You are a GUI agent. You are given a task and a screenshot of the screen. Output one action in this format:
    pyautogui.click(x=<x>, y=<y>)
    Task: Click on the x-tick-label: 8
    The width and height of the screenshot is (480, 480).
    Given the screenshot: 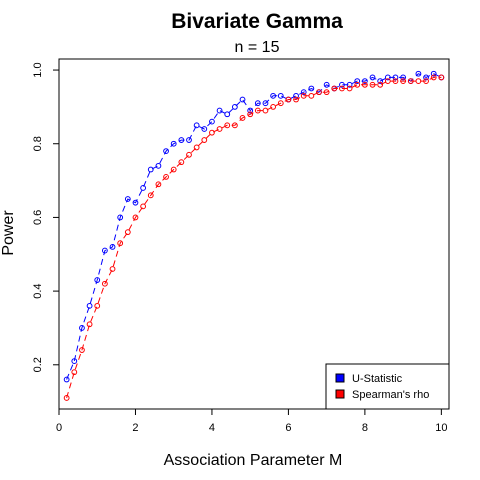 What is the action you would take?
    pyautogui.click(x=365, y=428)
    